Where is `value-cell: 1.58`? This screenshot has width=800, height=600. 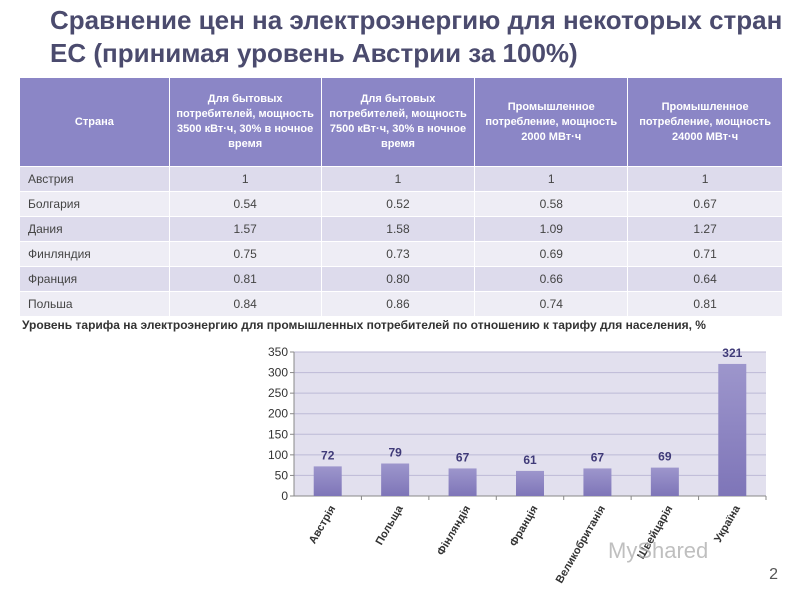 value-cell: 1.58 is located at coordinates (398, 229).